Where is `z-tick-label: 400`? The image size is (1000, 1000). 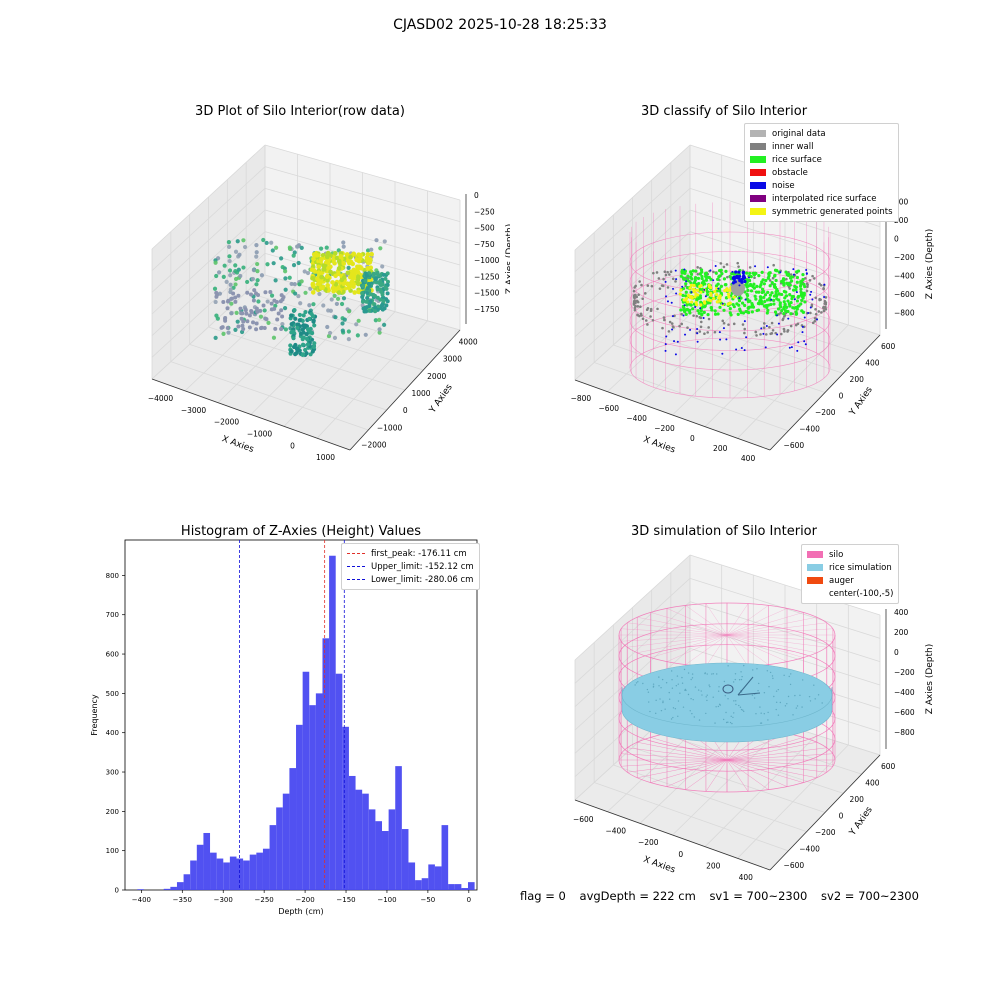
z-tick-label: 400 is located at coordinates (901, 201).